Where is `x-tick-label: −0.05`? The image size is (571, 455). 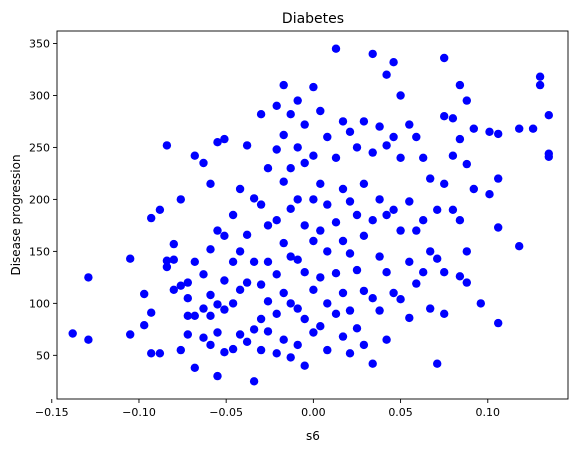
x-tick-label: −0.05 is located at coordinates (226, 412).